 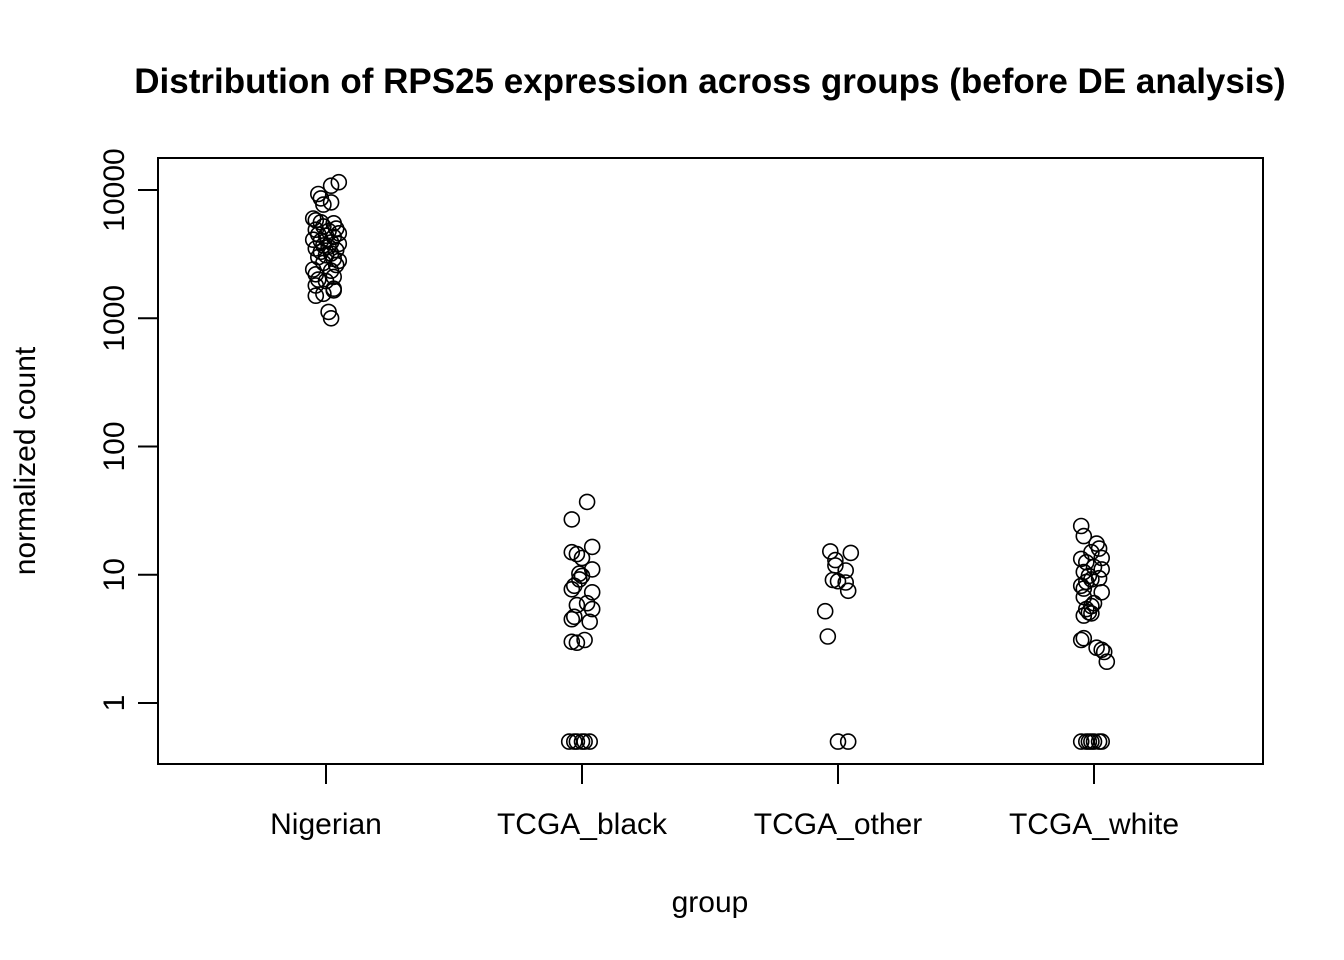 What do you see at coordinates (25, 460) in the screenshot?
I see `y-axis-label: normalized count` at bounding box center [25, 460].